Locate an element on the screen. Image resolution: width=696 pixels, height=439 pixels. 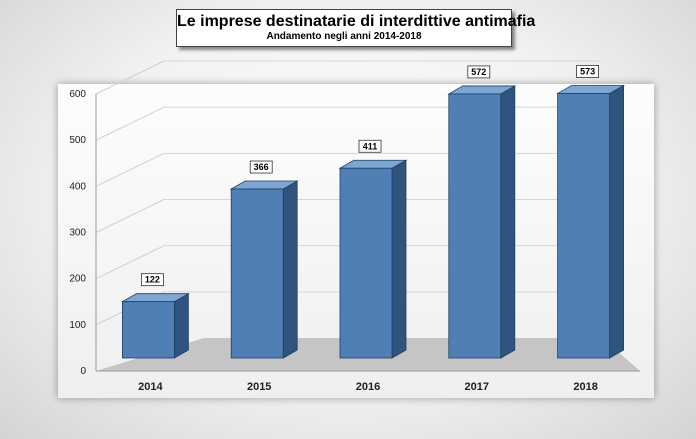
data-label: 366 is located at coordinates (261, 167).